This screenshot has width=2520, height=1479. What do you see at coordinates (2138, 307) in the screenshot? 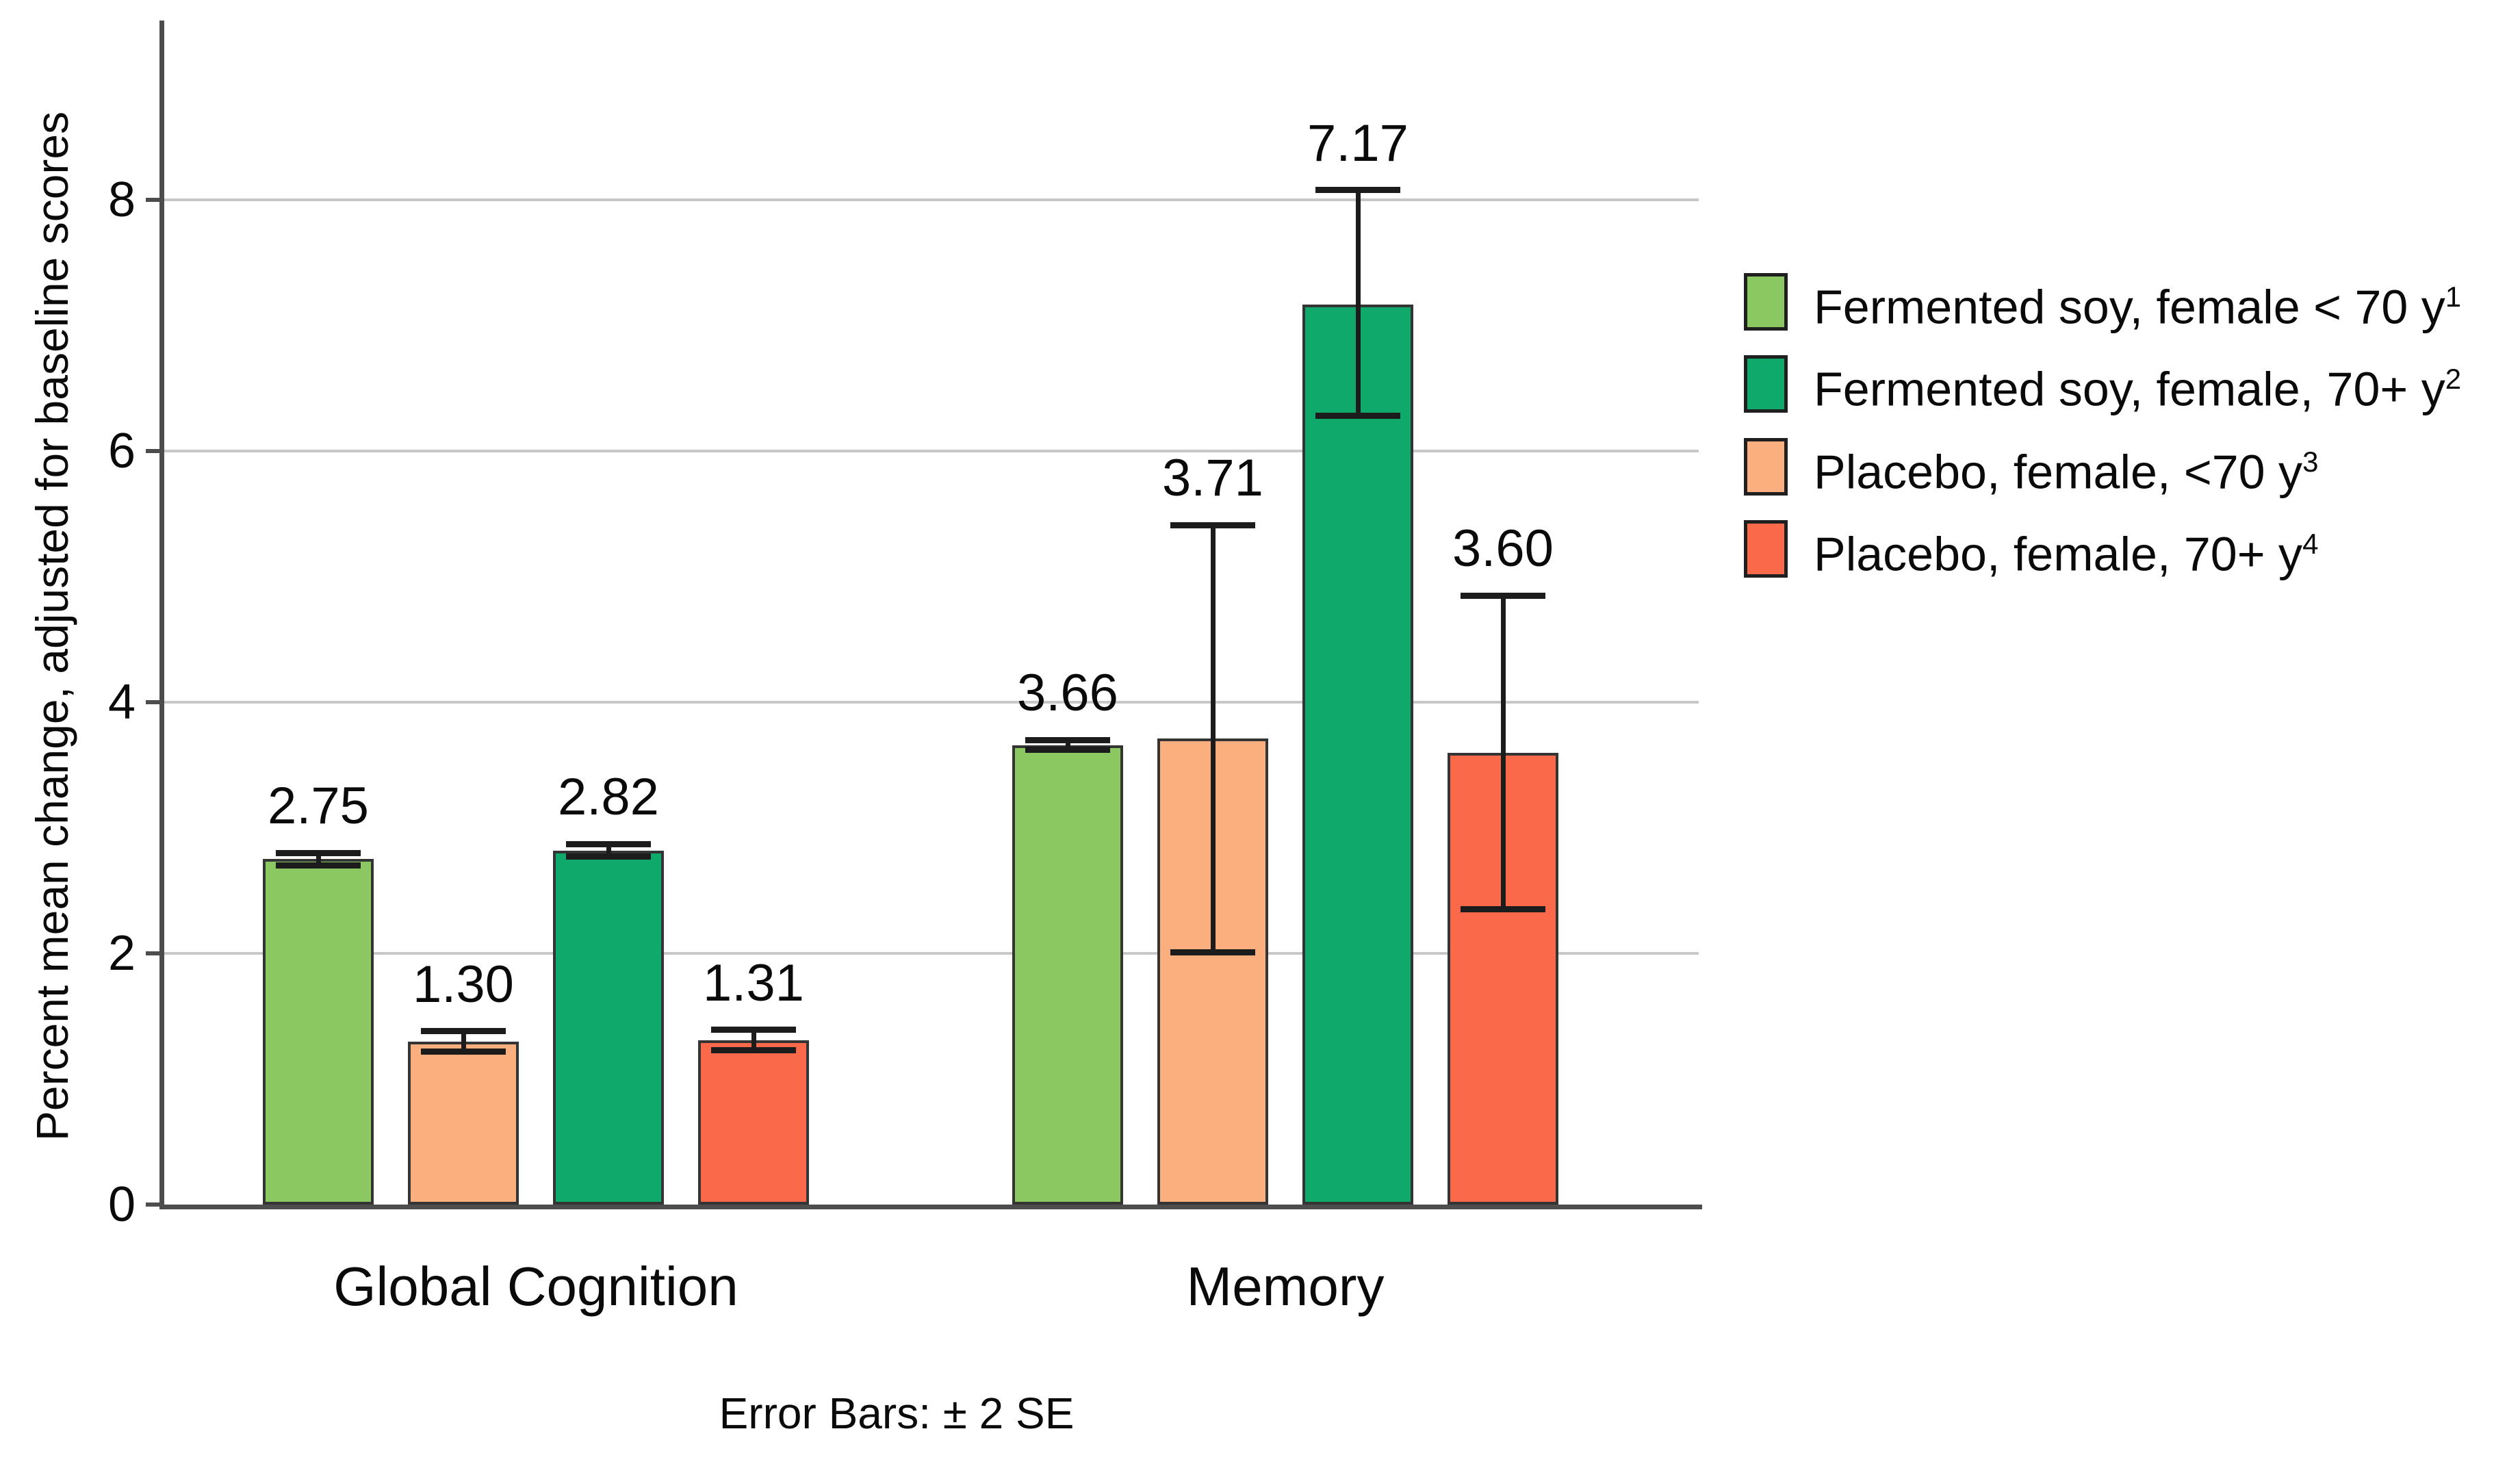
I see `legend-label: Fermented soy, female < 70 y1` at bounding box center [2138, 307].